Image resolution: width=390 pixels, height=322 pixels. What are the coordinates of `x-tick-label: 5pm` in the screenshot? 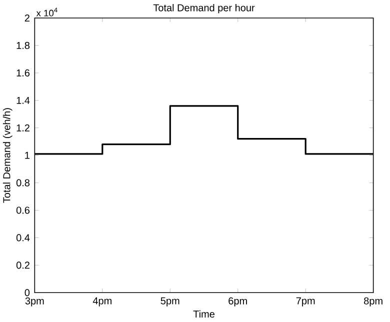 It's located at (170, 301).